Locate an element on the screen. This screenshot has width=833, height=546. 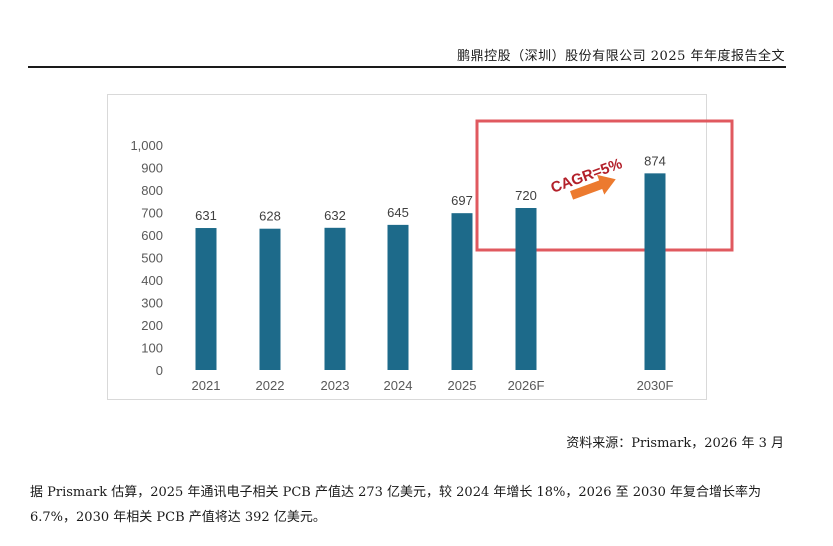
highlight-box is located at coordinates (604, 185).